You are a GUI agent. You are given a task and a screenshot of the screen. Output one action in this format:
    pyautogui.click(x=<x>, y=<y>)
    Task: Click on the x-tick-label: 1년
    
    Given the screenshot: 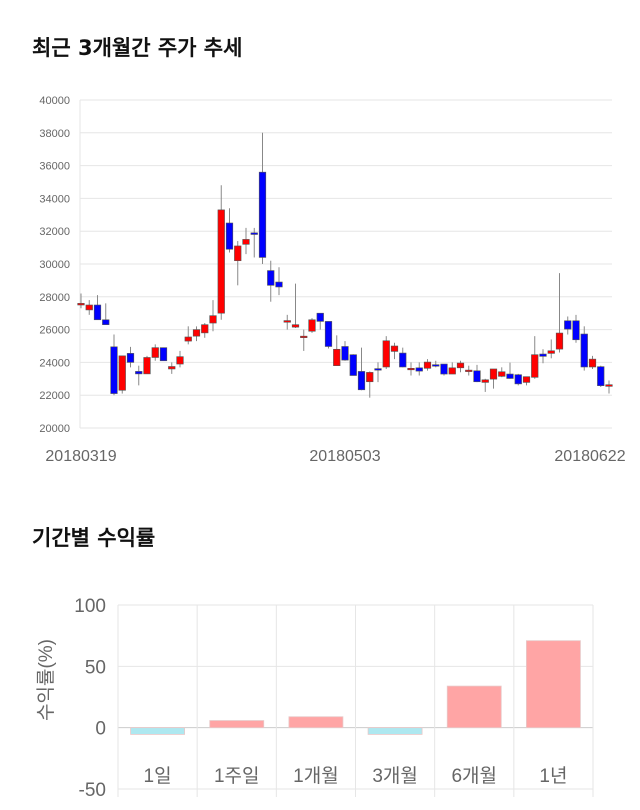 What is the action you would take?
    pyautogui.click(x=553, y=776)
    